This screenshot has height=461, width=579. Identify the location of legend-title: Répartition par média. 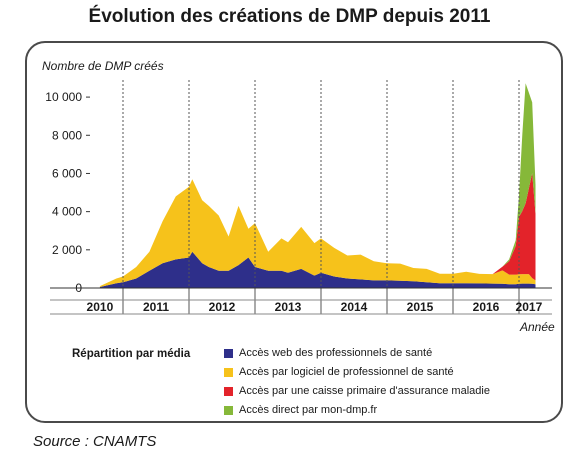
(131, 354).